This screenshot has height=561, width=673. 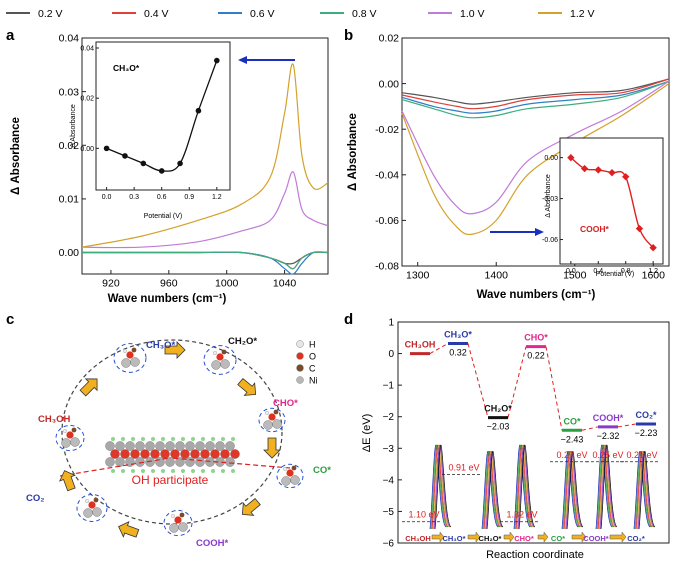 I want to click on panel-letter: b, so click(x=348, y=35).